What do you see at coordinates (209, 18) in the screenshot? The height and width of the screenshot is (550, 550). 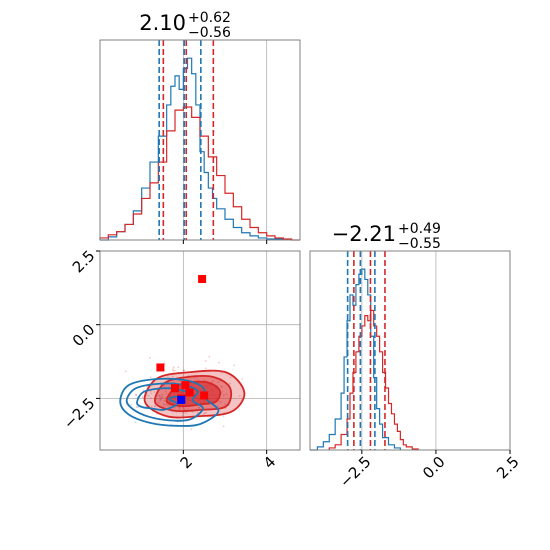 I see `title-parameter-1-upper: +0.62` at bounding box center [209, 18].